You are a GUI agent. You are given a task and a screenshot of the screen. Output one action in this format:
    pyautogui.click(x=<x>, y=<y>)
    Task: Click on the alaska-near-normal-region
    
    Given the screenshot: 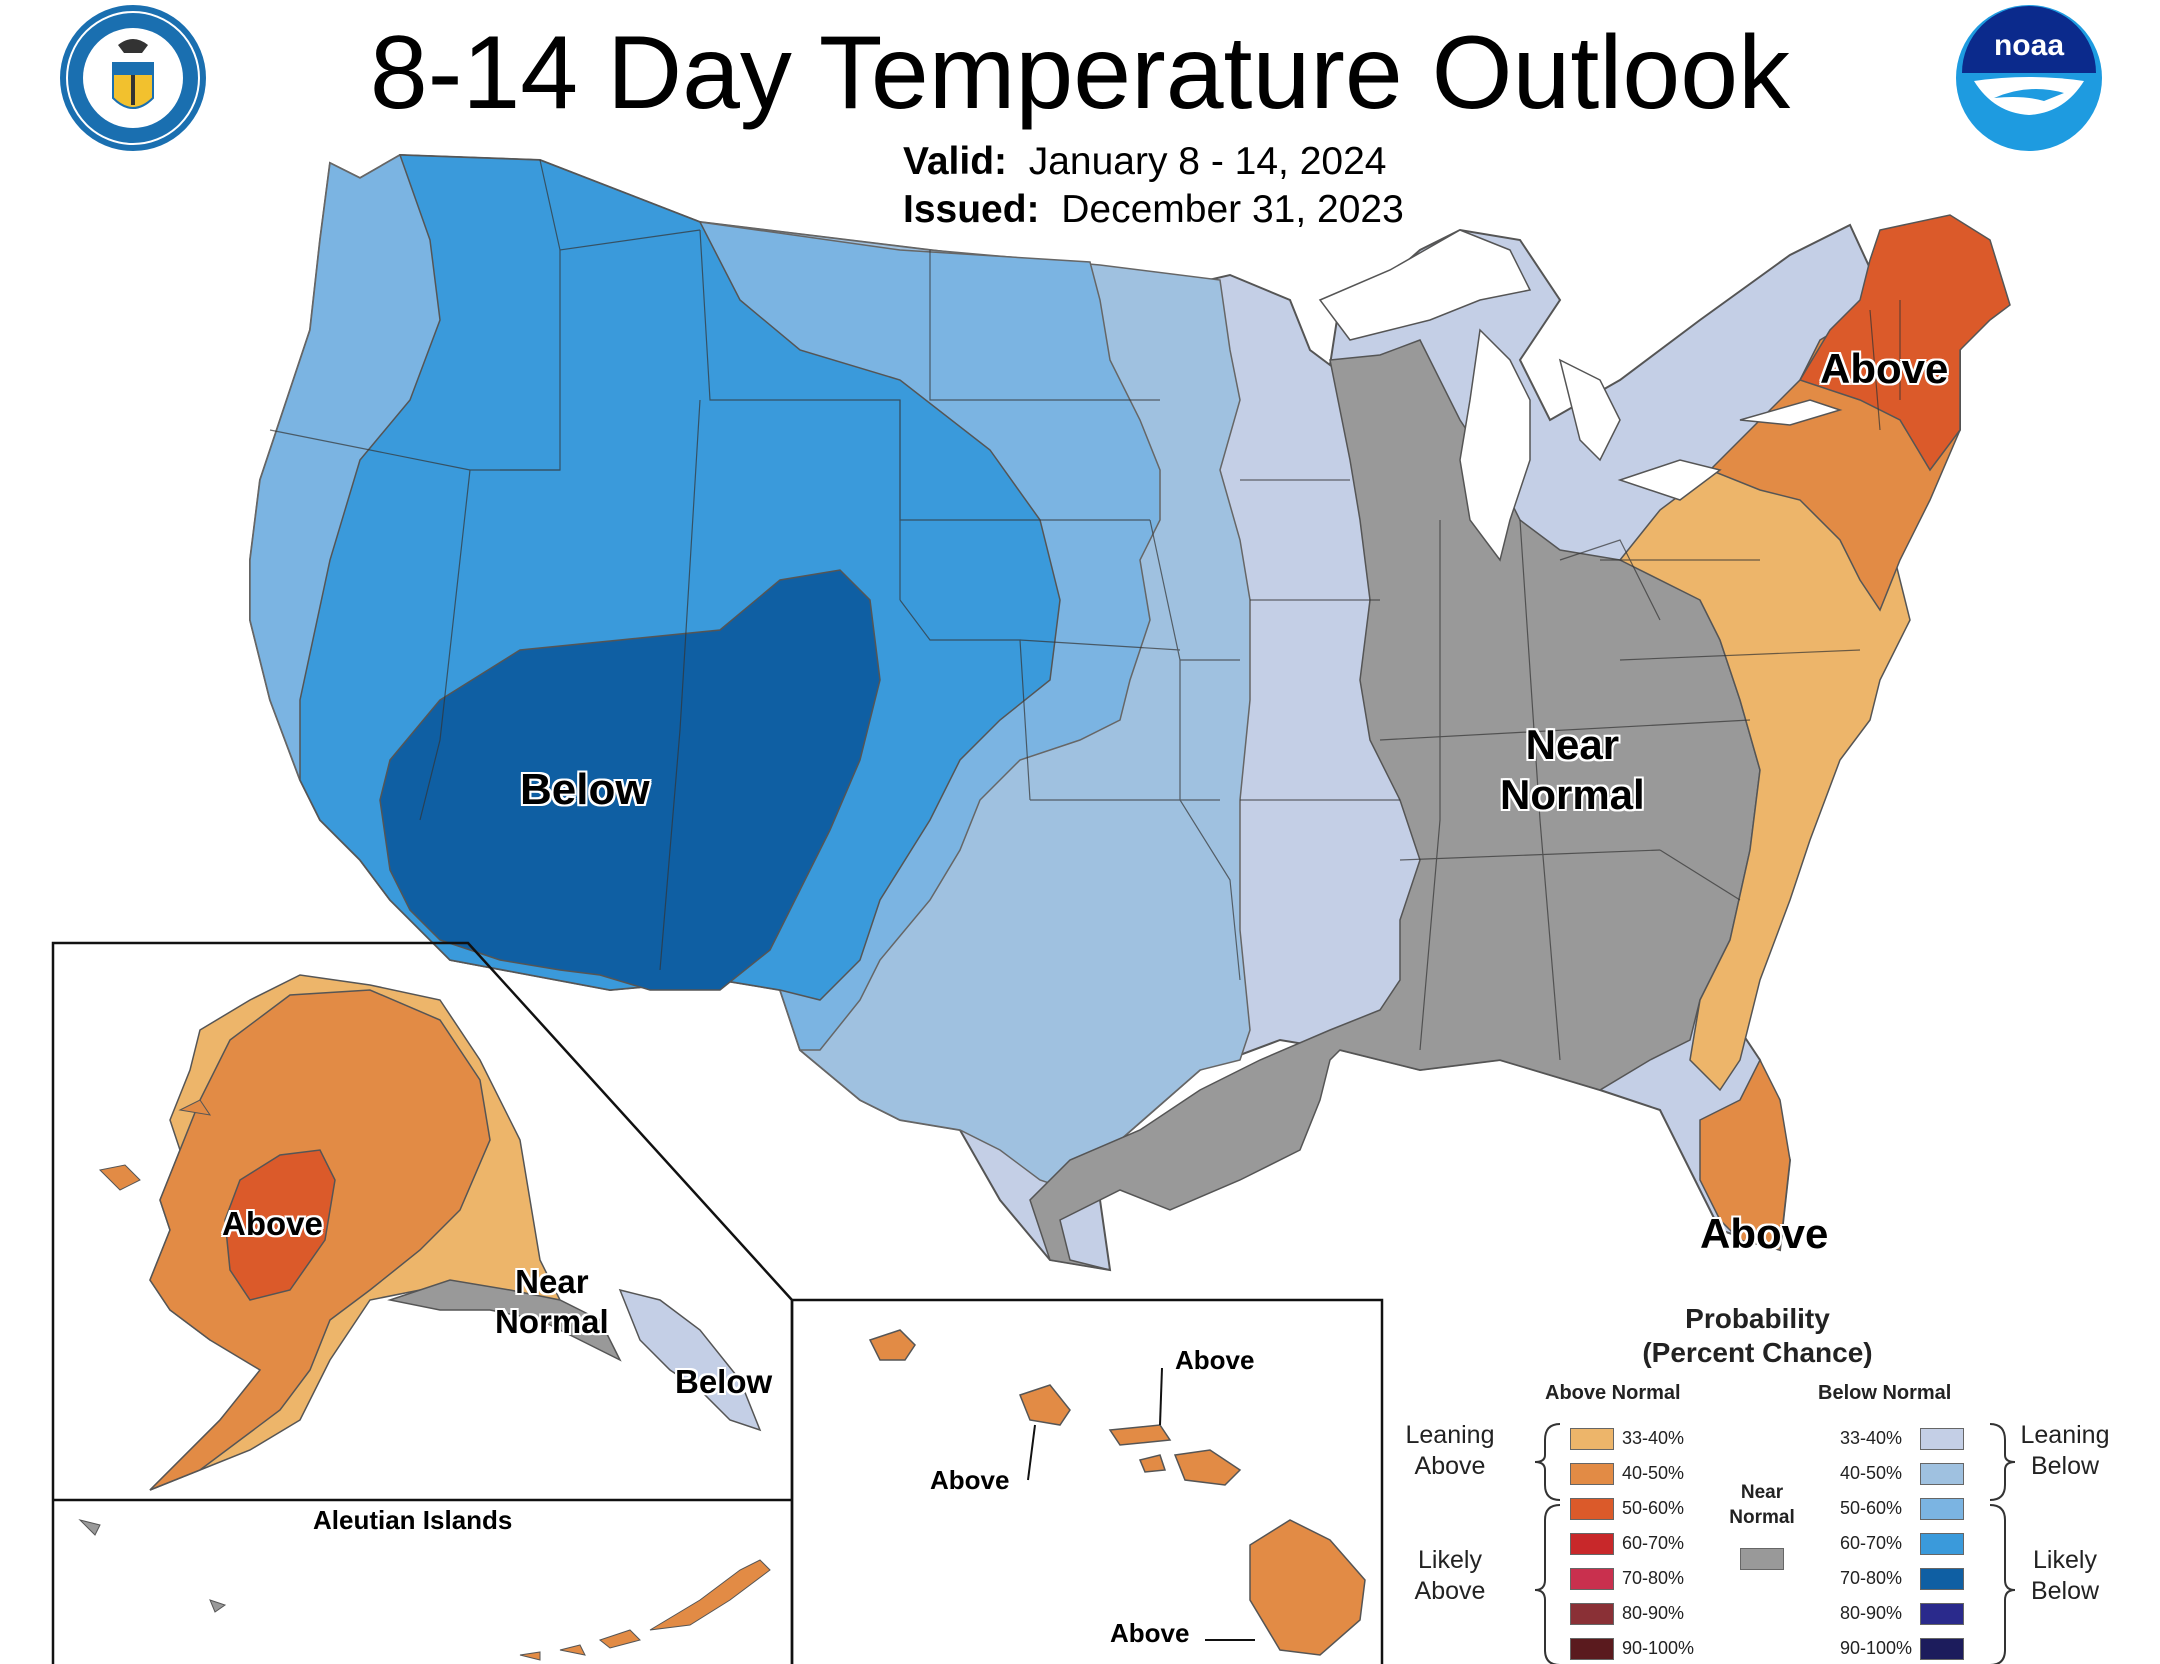 What is the action you would take?
    pyautogui.click(x=504, y=1320)
    